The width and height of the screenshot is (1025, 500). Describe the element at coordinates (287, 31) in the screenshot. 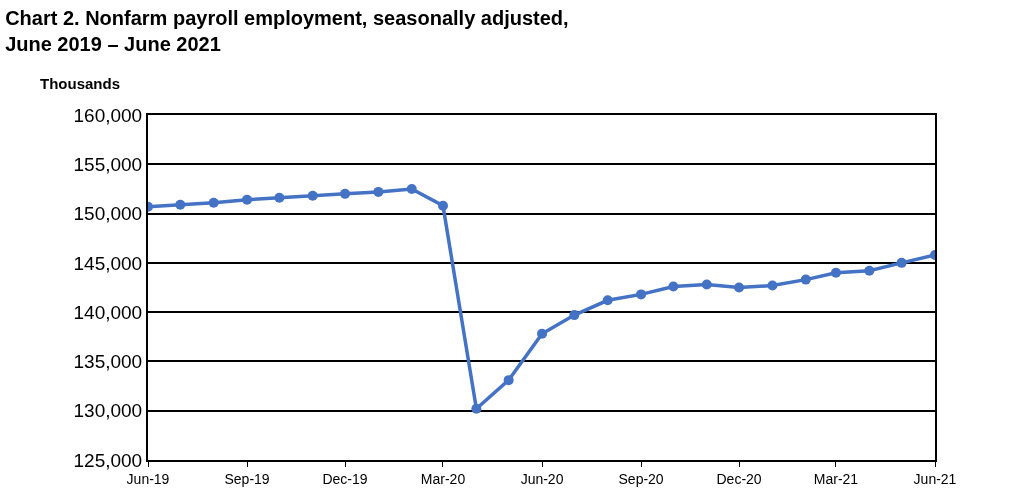

I see `chart-title: Chart 2. Nonfarm payroll employment, seasonally adjusted, June 2019 – June 2021` at that location.